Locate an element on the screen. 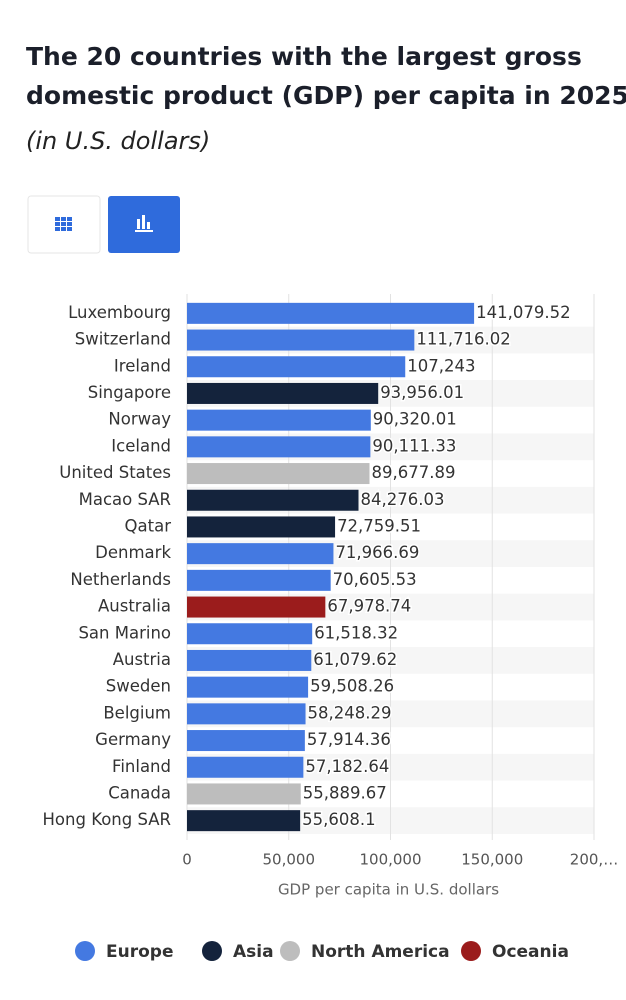  legend-label: Oceania is located at coordinates (530, 952).